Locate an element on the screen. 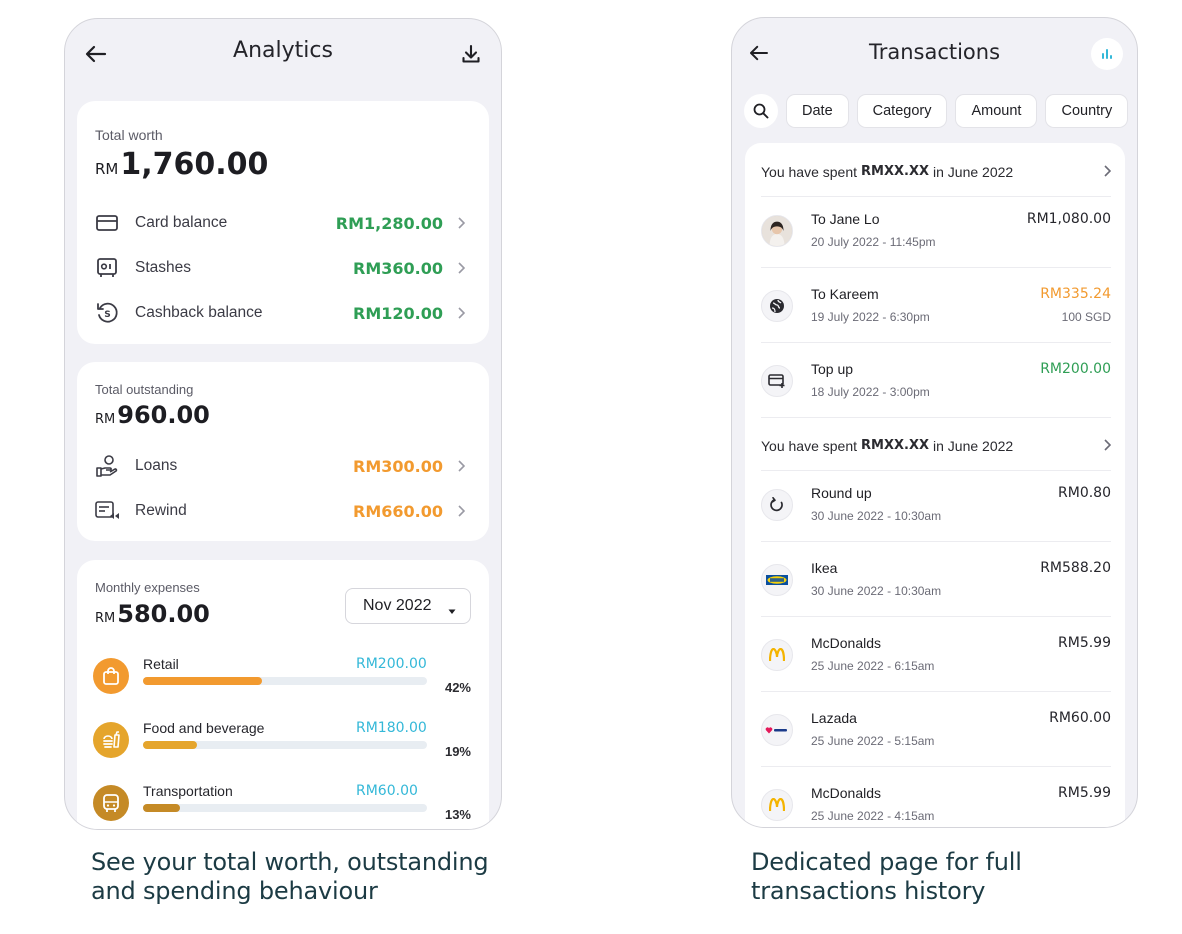  summary-suffix: in June 2022 is located at coordinates (973, 445).